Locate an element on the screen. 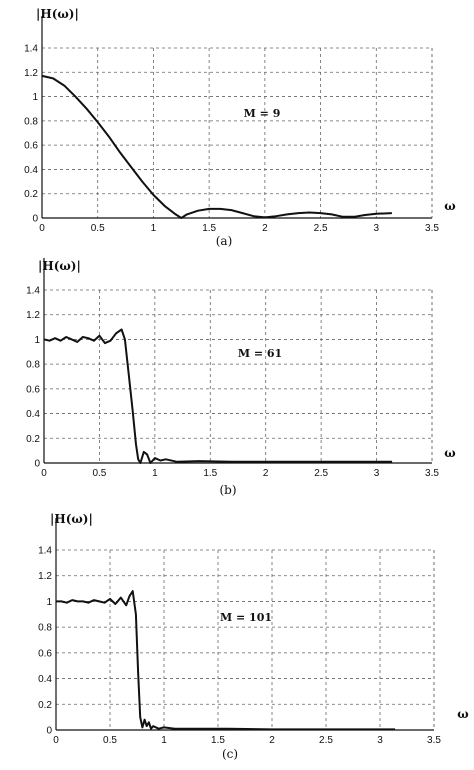 This screenshot has height=770, width=474. panel-caption: (c) is located at coordinates (230, 754).